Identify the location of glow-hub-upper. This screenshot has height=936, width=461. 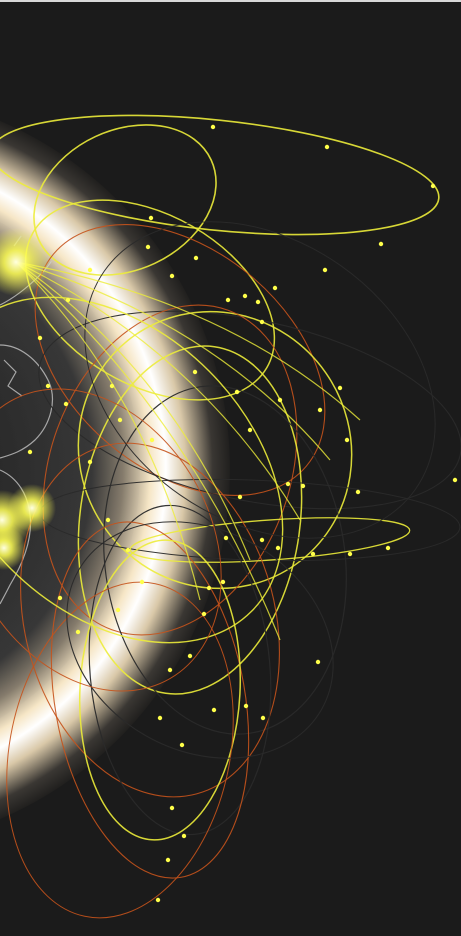
(25, 262).